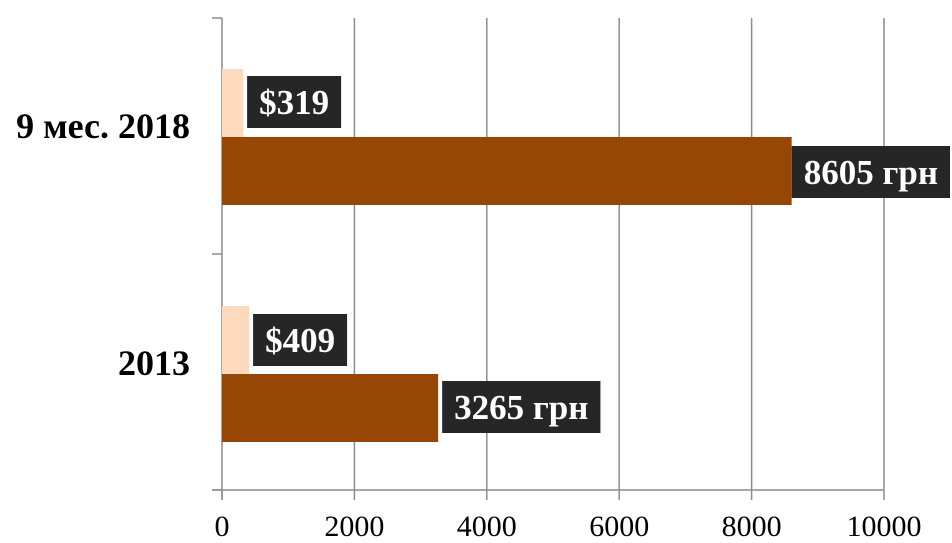 The image size is (952, 543). I want to click on data-label: 8605 грн, so click(870, 172).